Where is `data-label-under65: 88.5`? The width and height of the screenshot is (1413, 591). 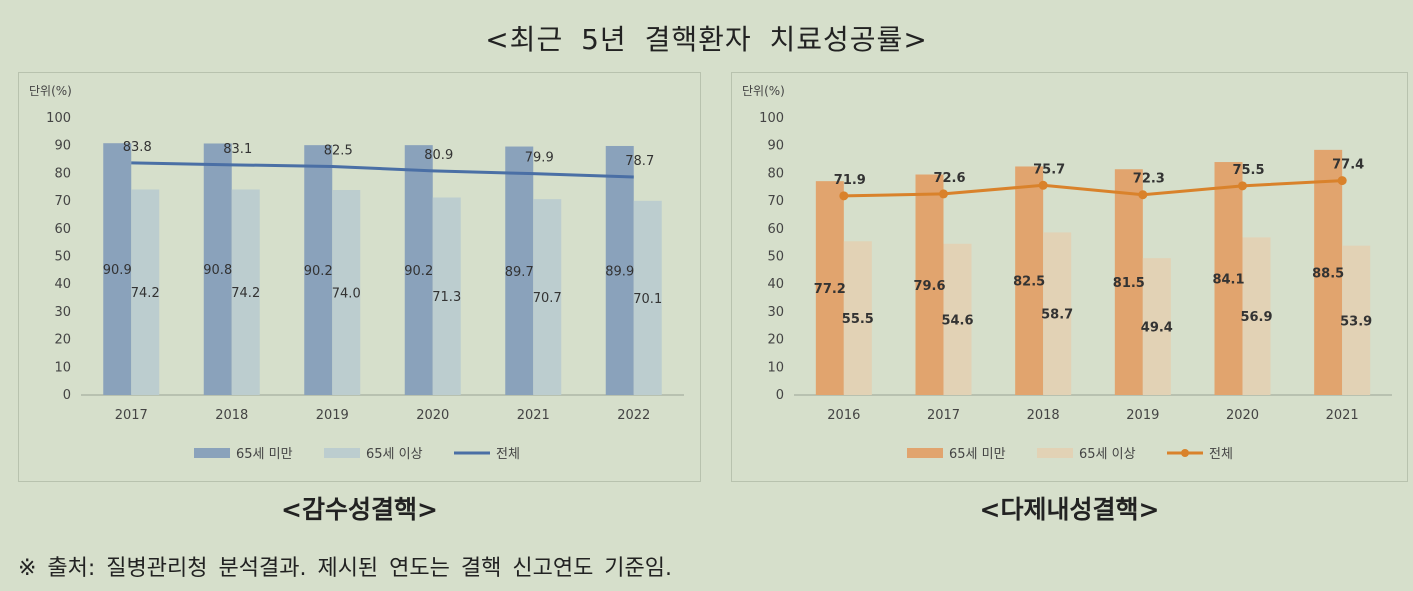 data-label-under65: 88.5 is located at coordinates (1328, 273).